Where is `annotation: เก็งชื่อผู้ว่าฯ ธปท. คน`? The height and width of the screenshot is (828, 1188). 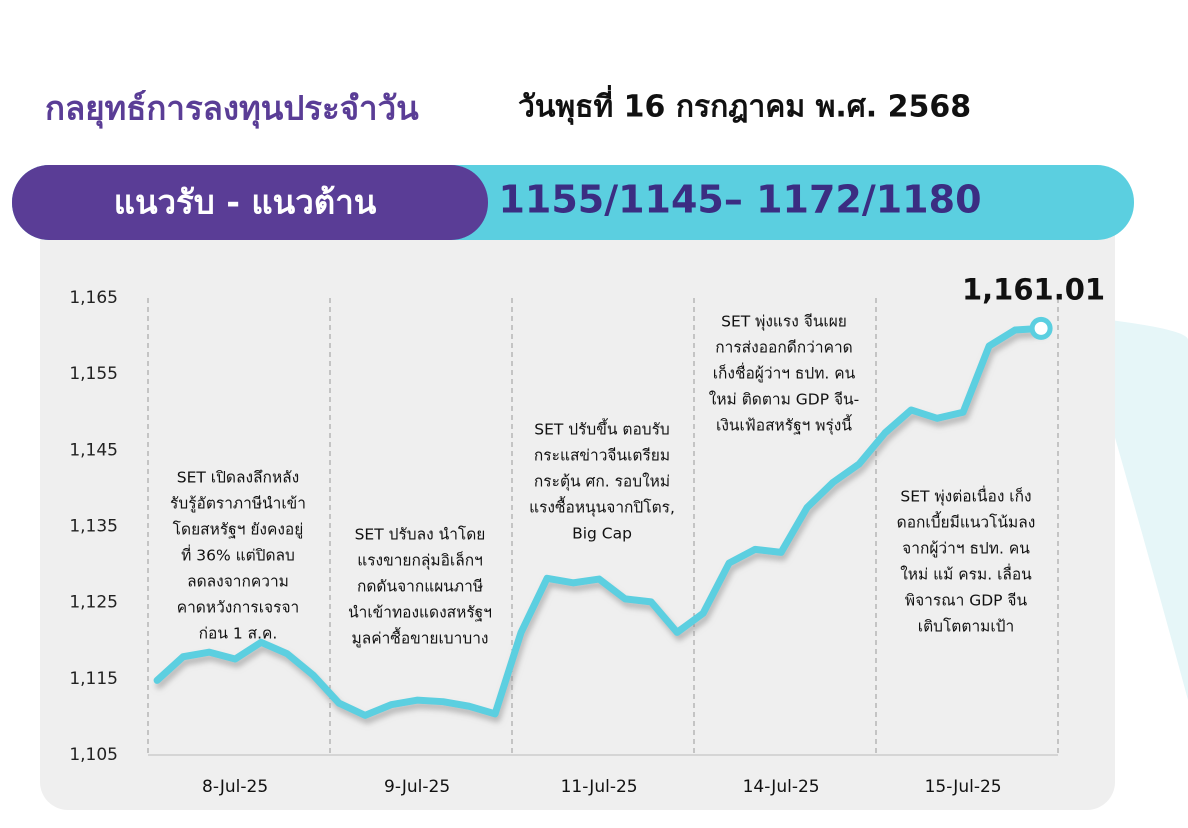 annotation: เก็งชื่อผู้ว่าฯ ธปท. คน is located at coordinates (784, 373).